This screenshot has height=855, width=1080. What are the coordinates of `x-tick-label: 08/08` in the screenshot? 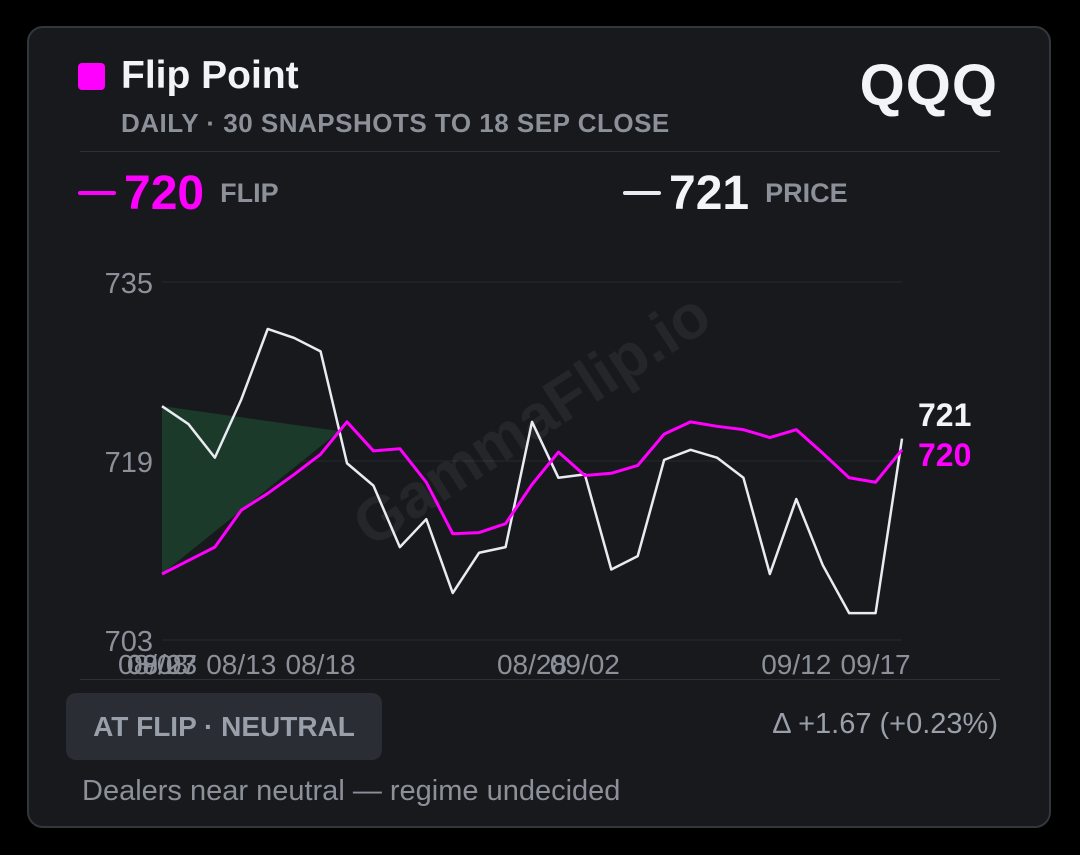 It's located at (153, 664).